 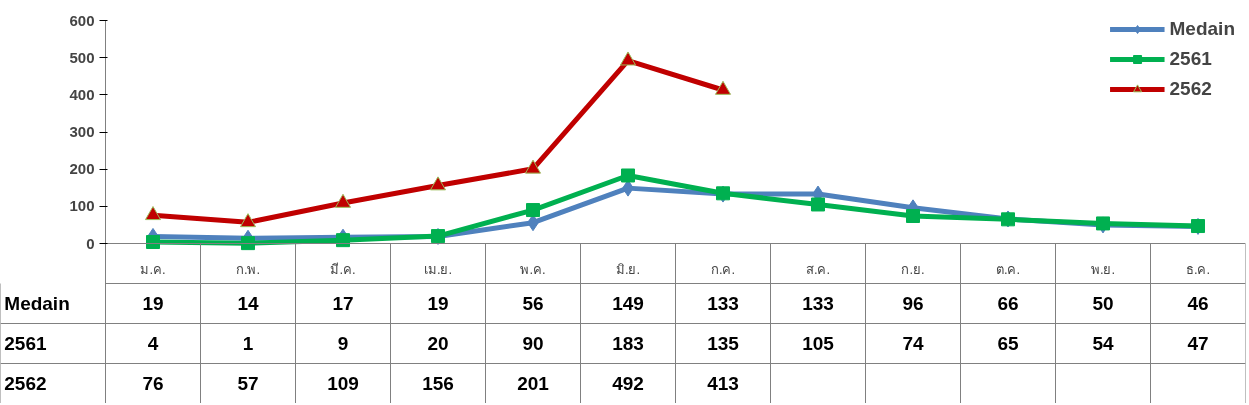 I want to click on data-label: 201, so click(x=533, y=383).